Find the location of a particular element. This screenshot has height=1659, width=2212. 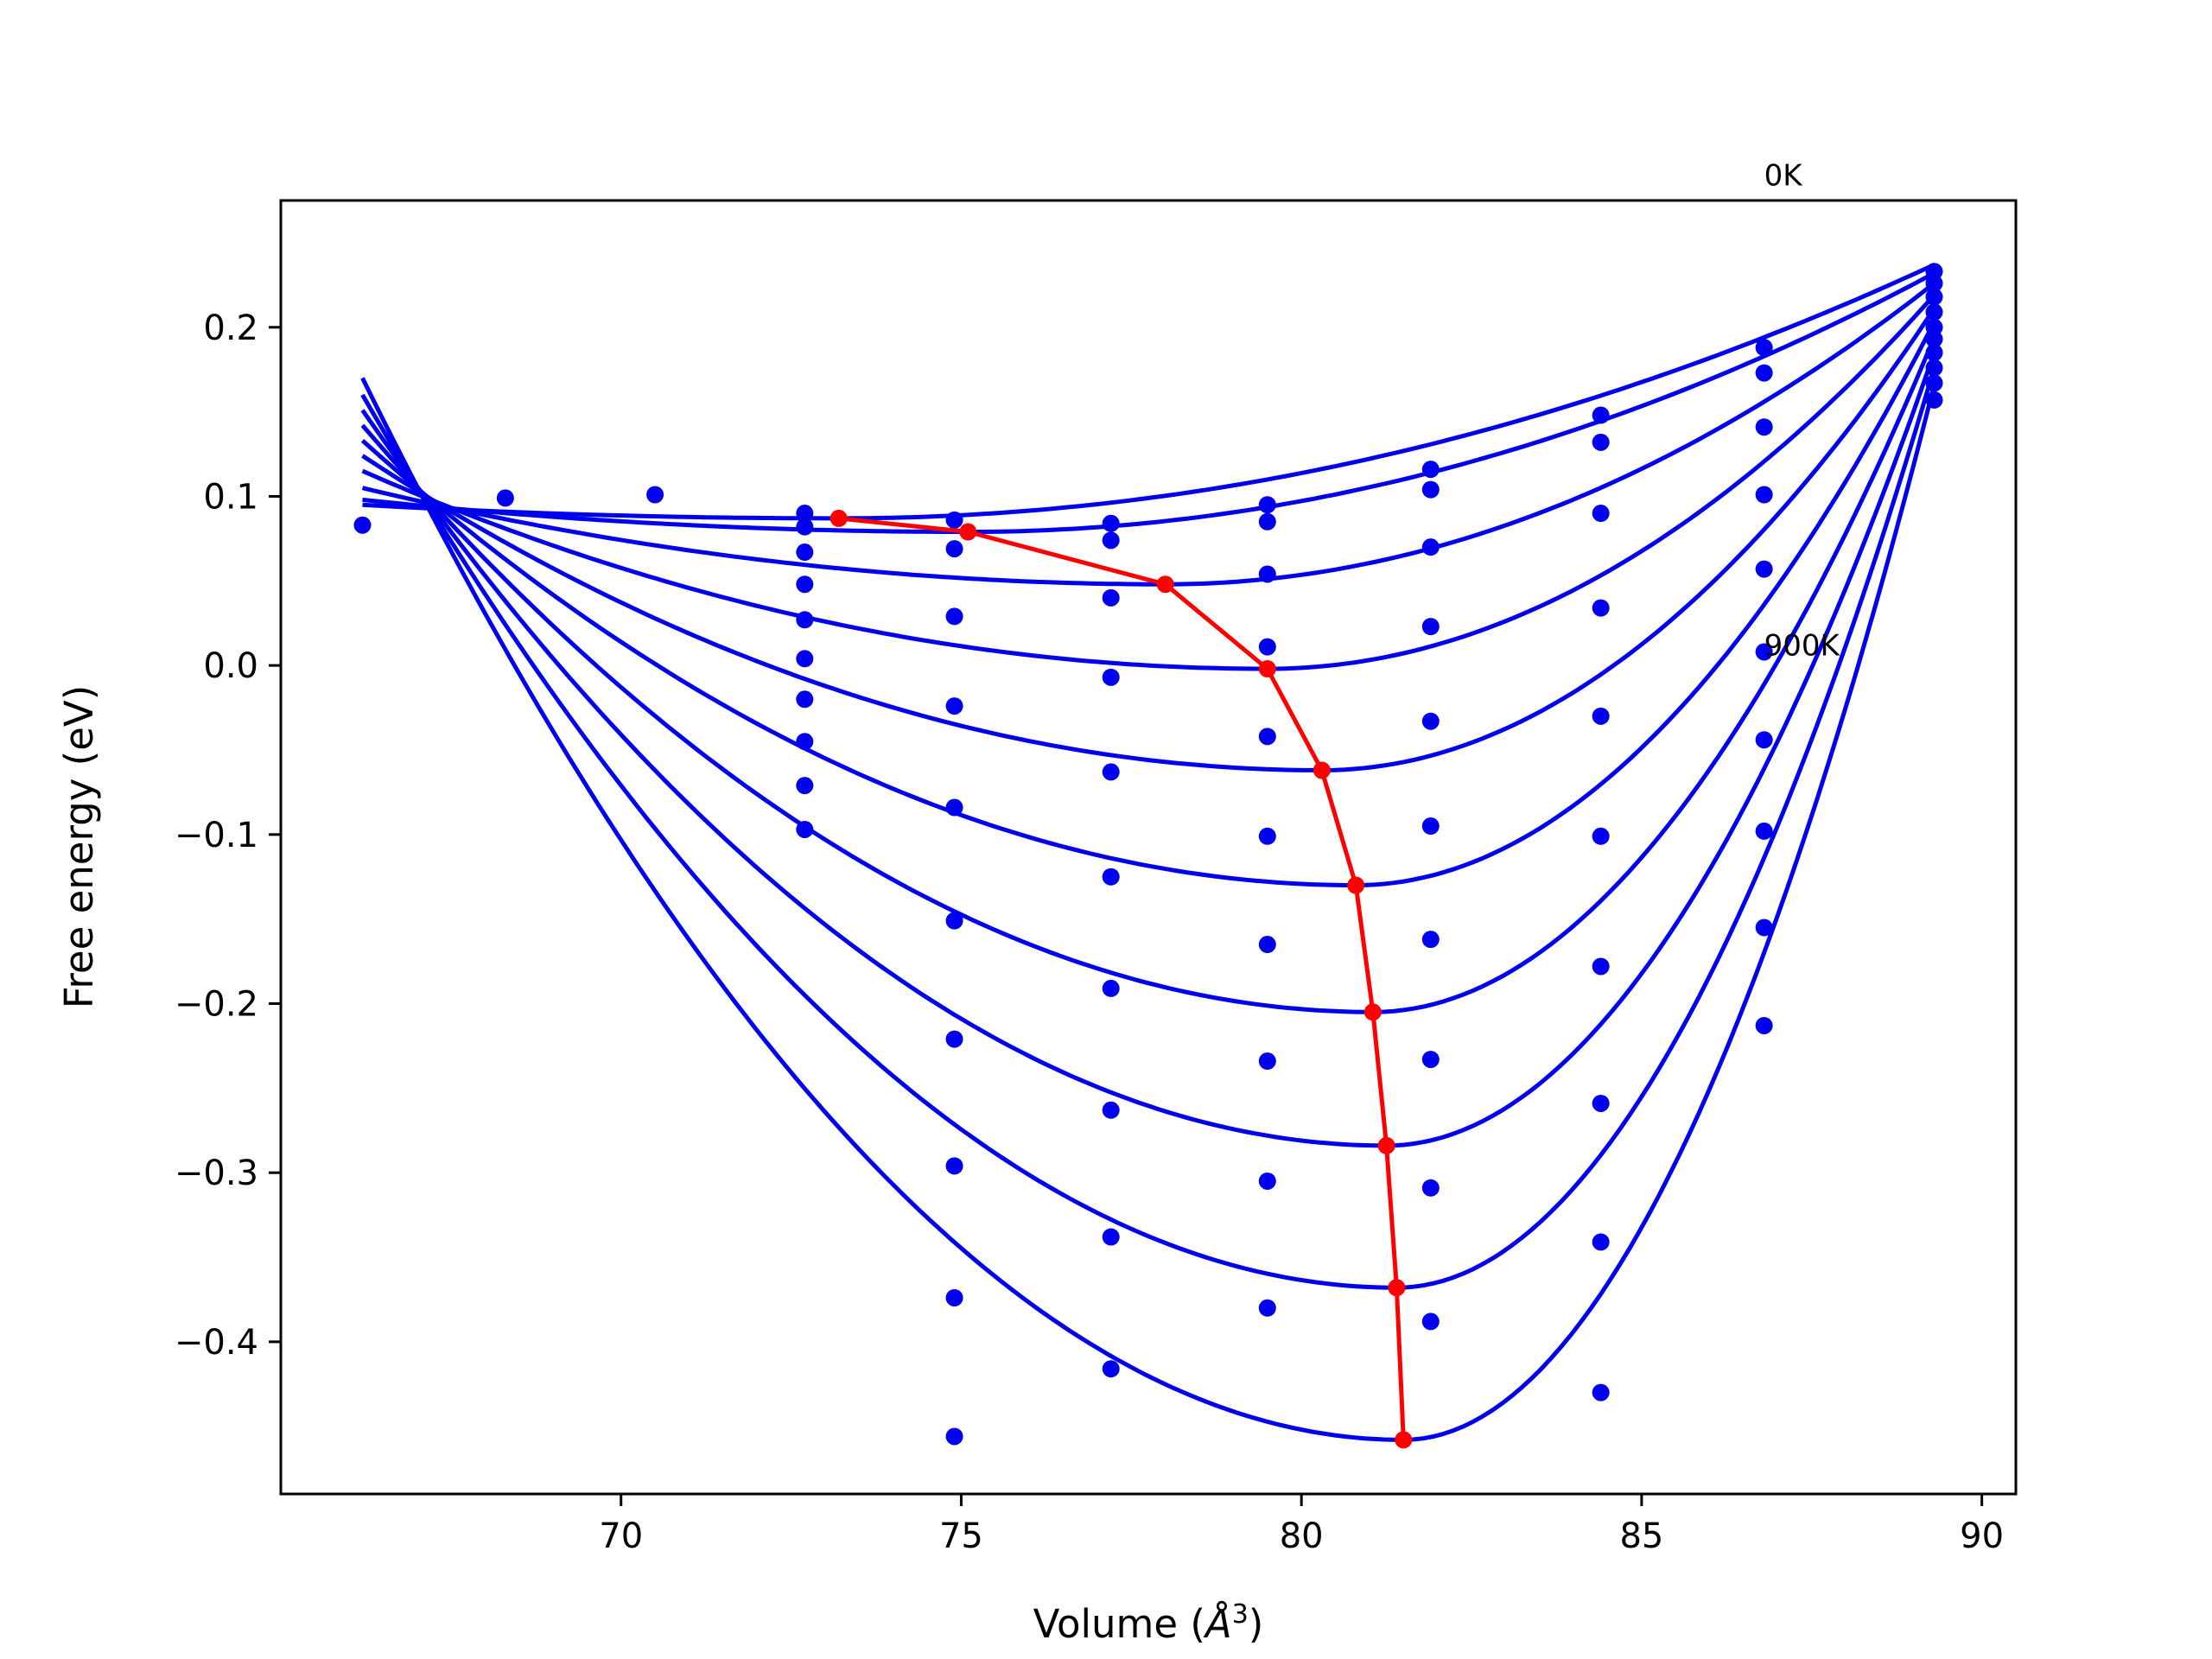

y-tick-label: −0.2 is located at coordinates (216, 1005).